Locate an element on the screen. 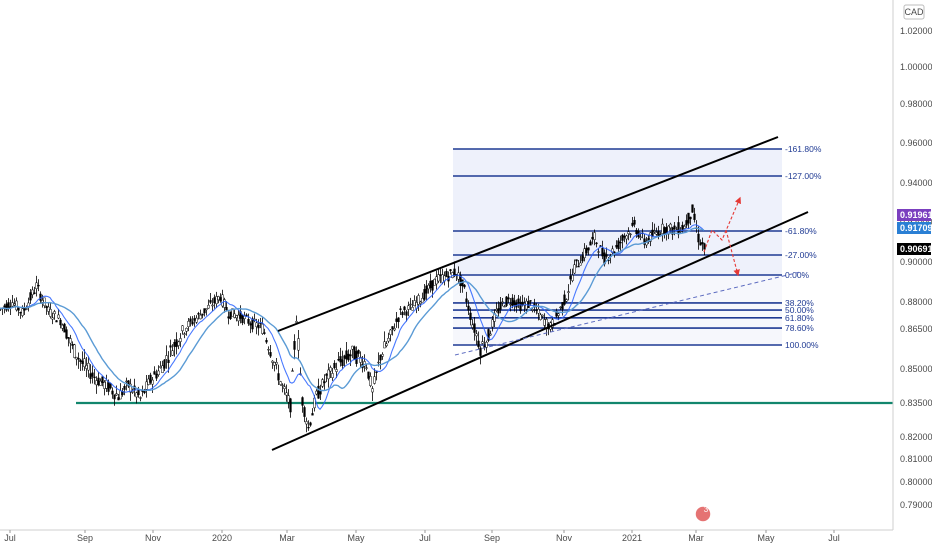 The image size is (932, 550). event-badge-icon is located at coordinates (703, 514).